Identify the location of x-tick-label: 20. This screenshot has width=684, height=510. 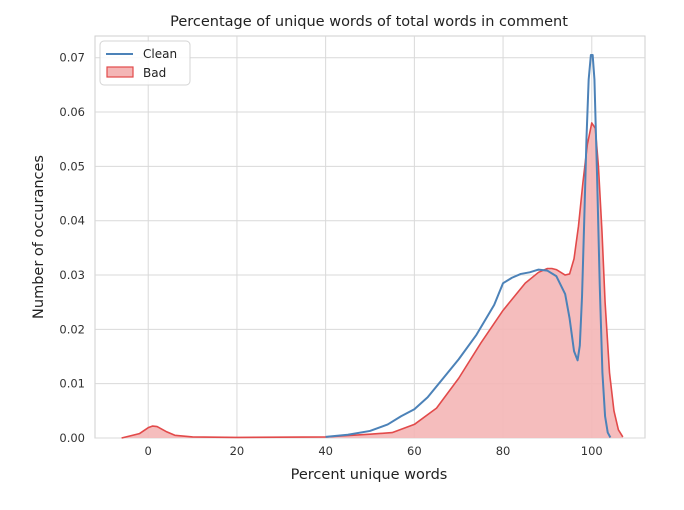
(237, 451).